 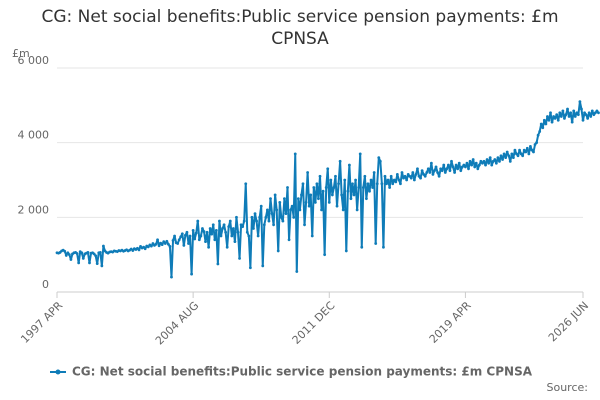 What do you see at coordinates (34, 209) in the screenshot?
I see `y-tick-label: 2 000` at bounding box center [34, 209].